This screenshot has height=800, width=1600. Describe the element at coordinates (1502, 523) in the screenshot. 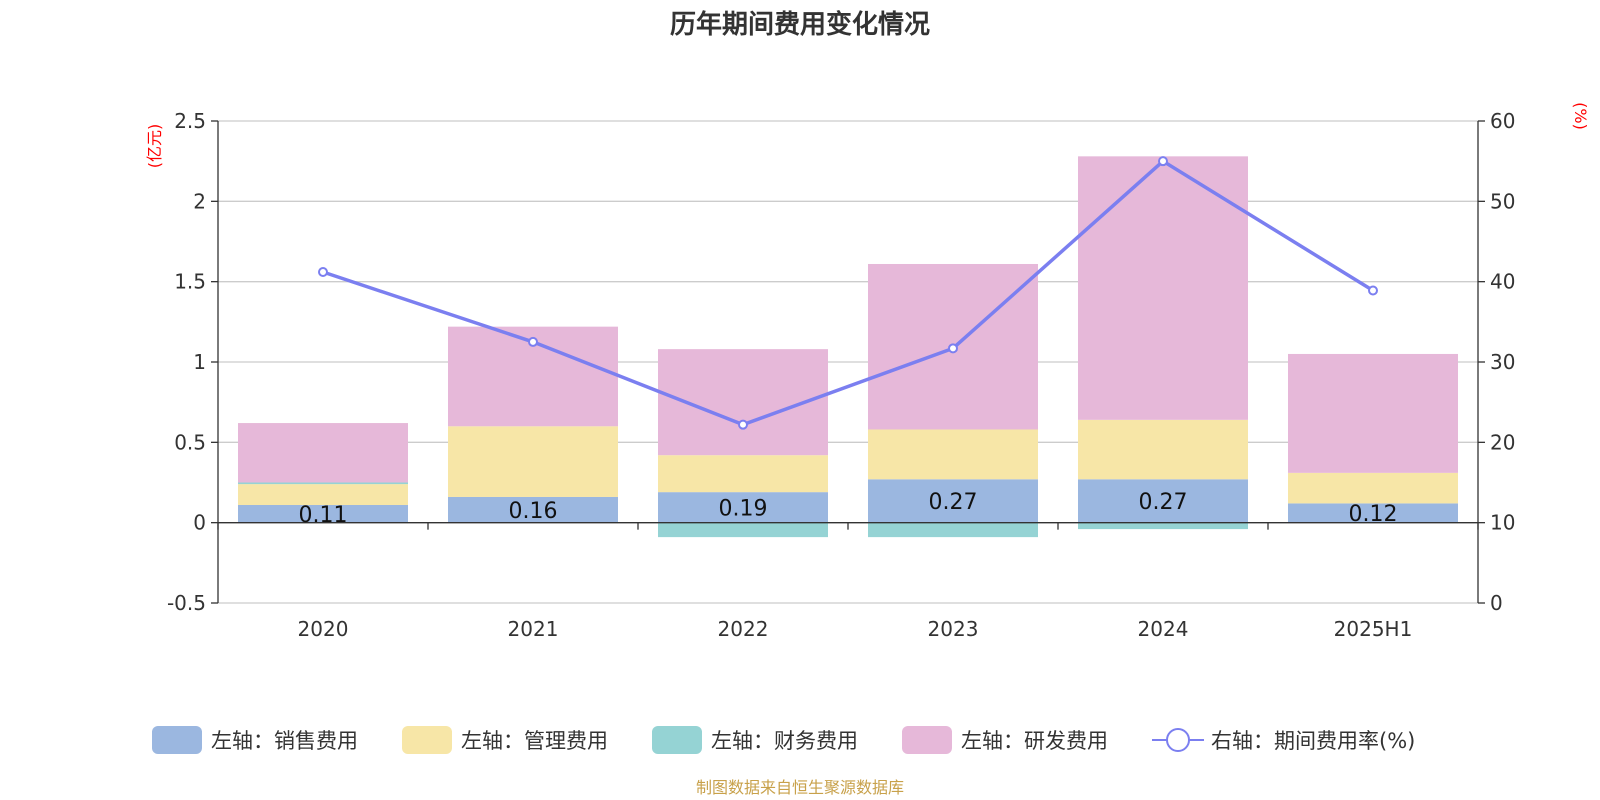

I see `right-axis-tick-label: 10` at that location.